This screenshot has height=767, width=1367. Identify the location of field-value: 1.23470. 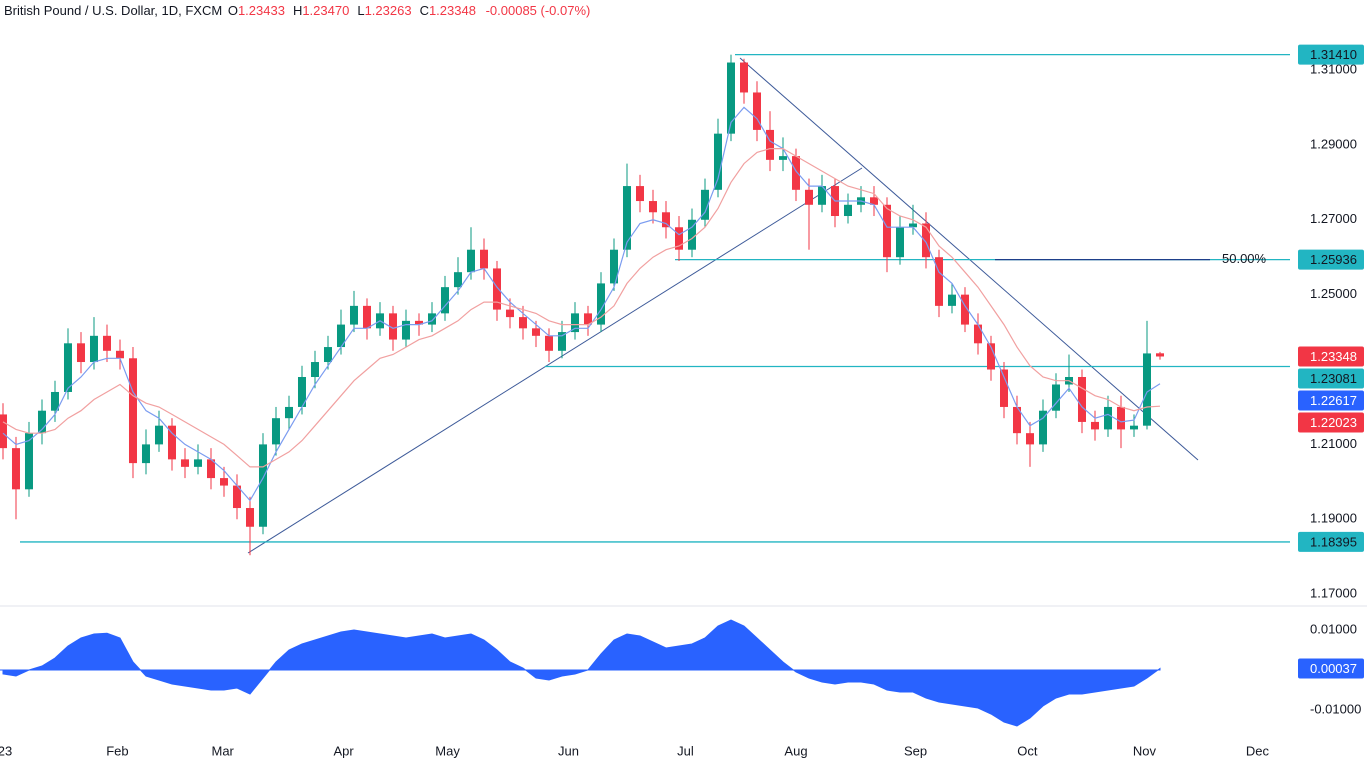
(326, 10).